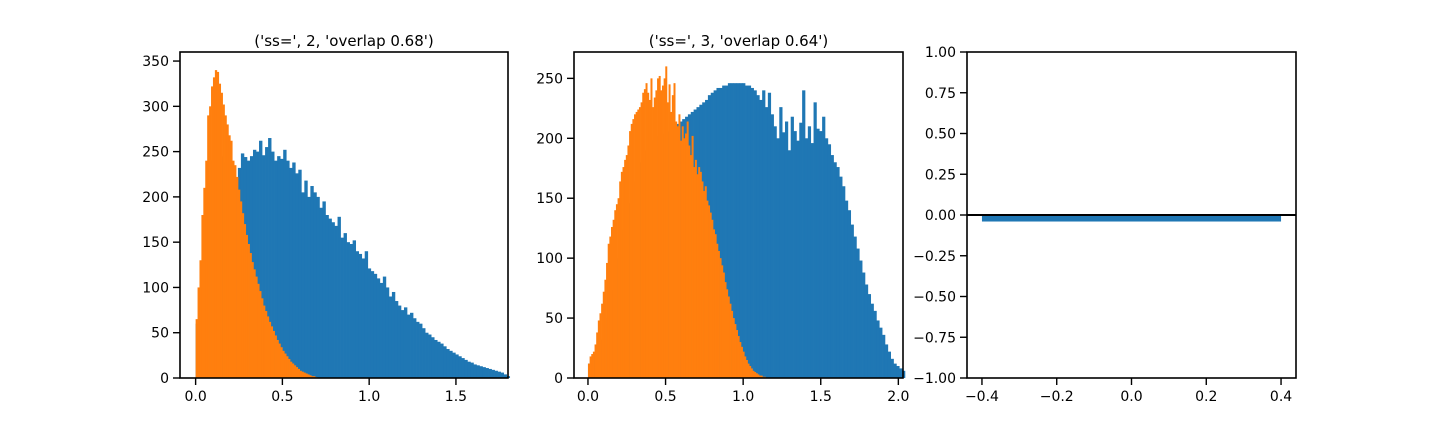 This screenshot has width=1440, height=432. What do you see at coordinates (1057, 397) in the screenshot?
I see `x-tick-label: −0.2` at bounding box center [1057, 397].